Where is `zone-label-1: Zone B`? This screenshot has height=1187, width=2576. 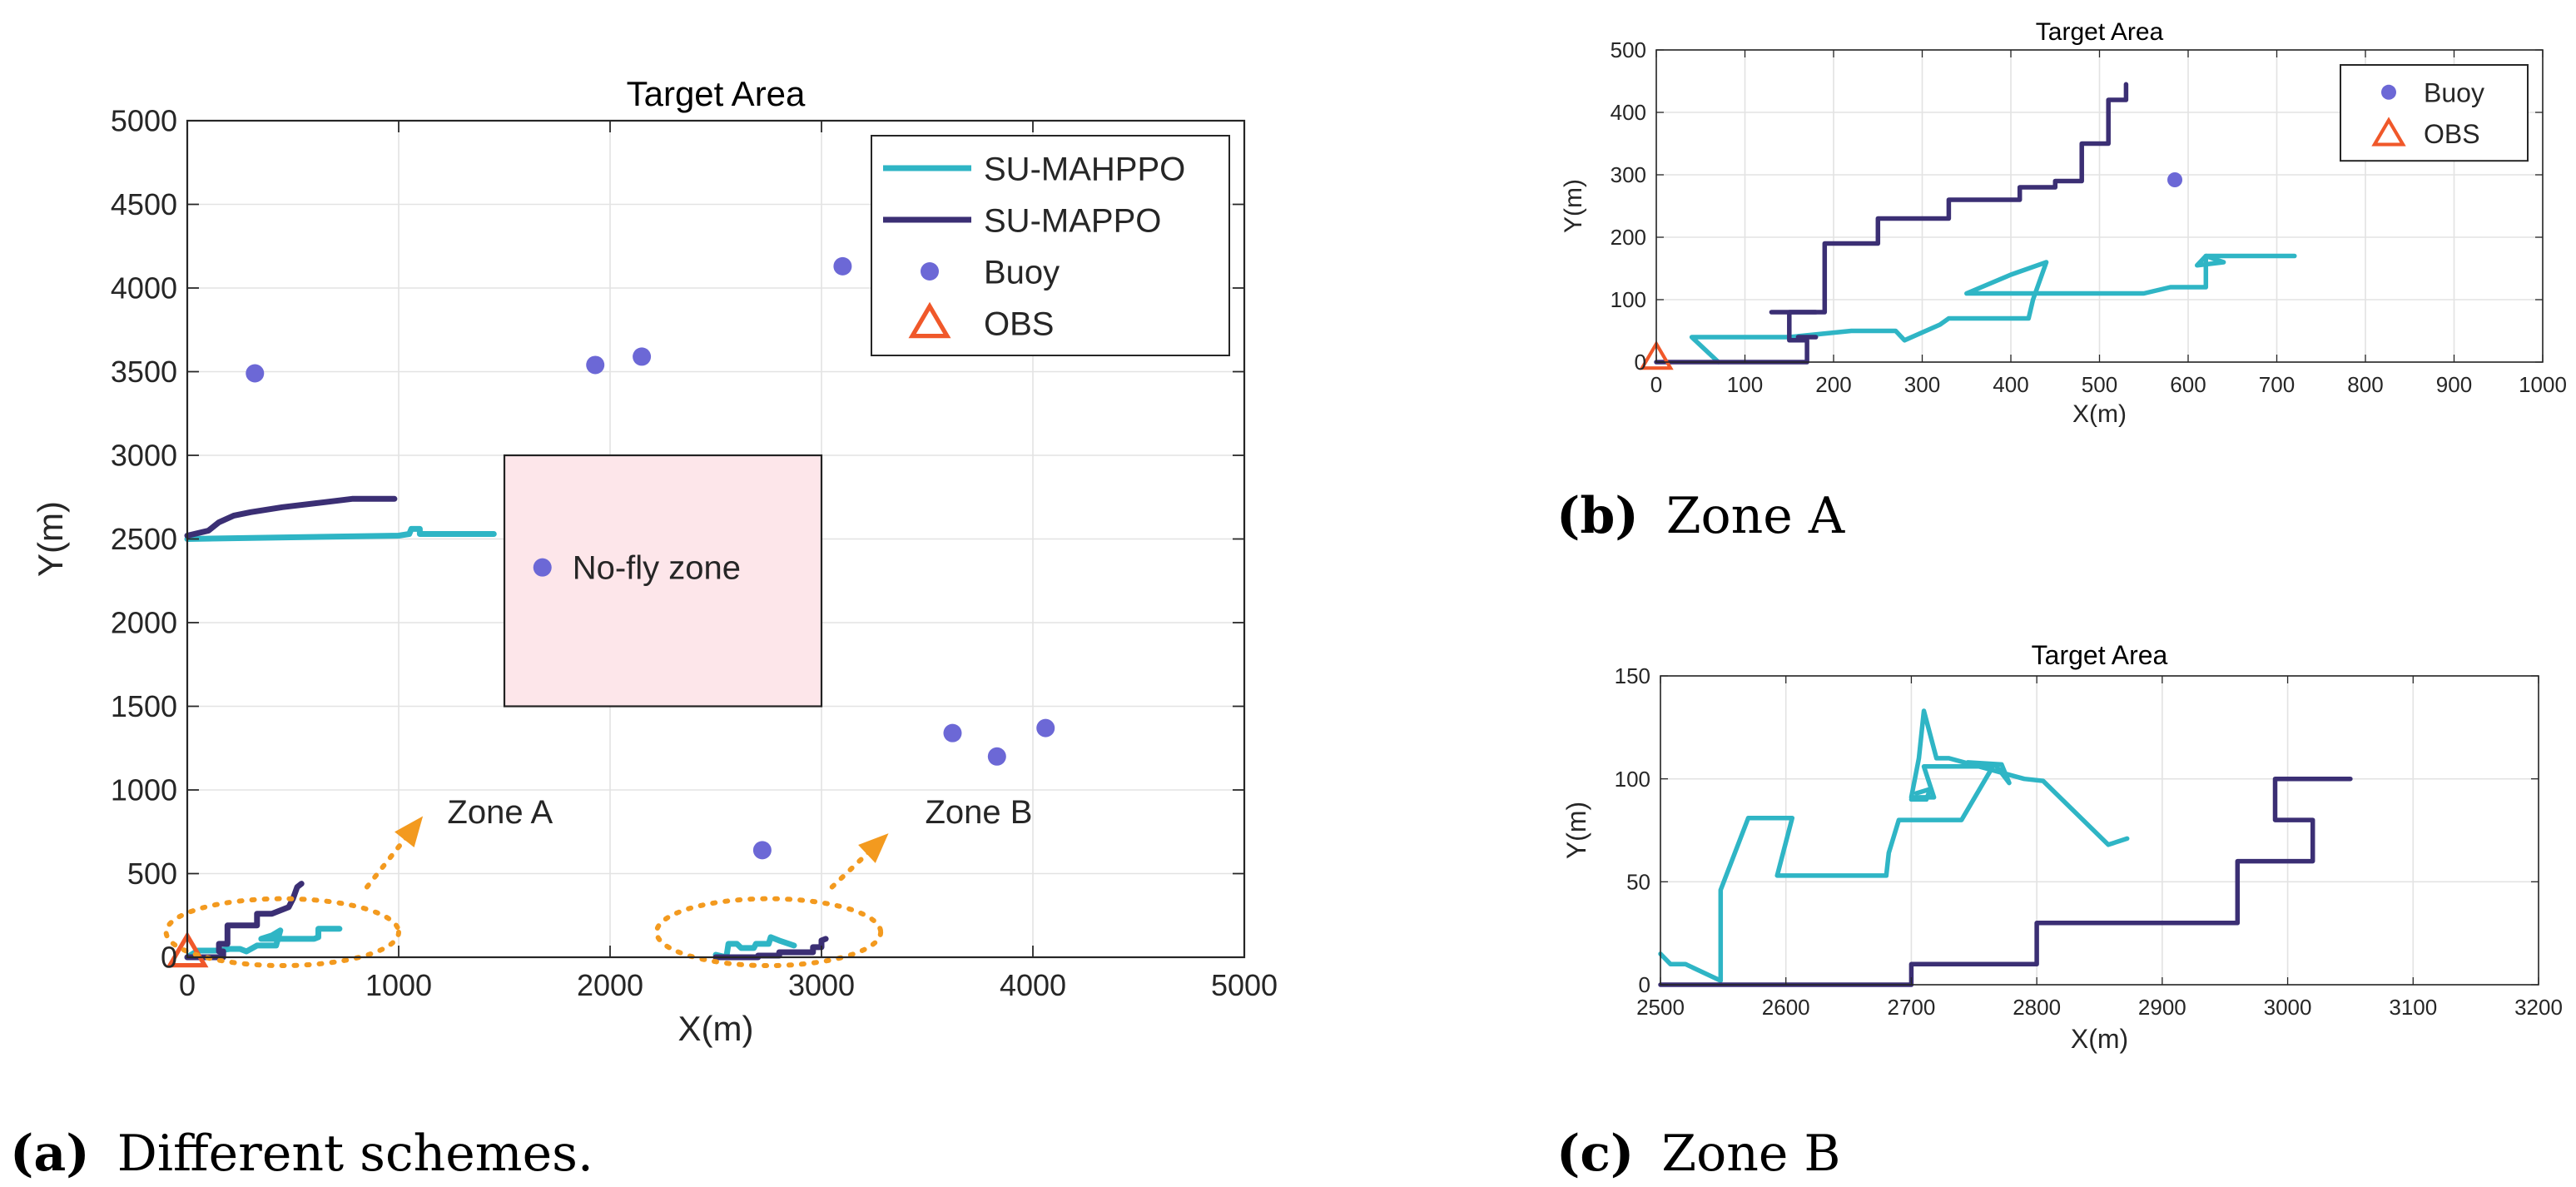 zone-label-1: Zone B is located at coordinates (978, 812).